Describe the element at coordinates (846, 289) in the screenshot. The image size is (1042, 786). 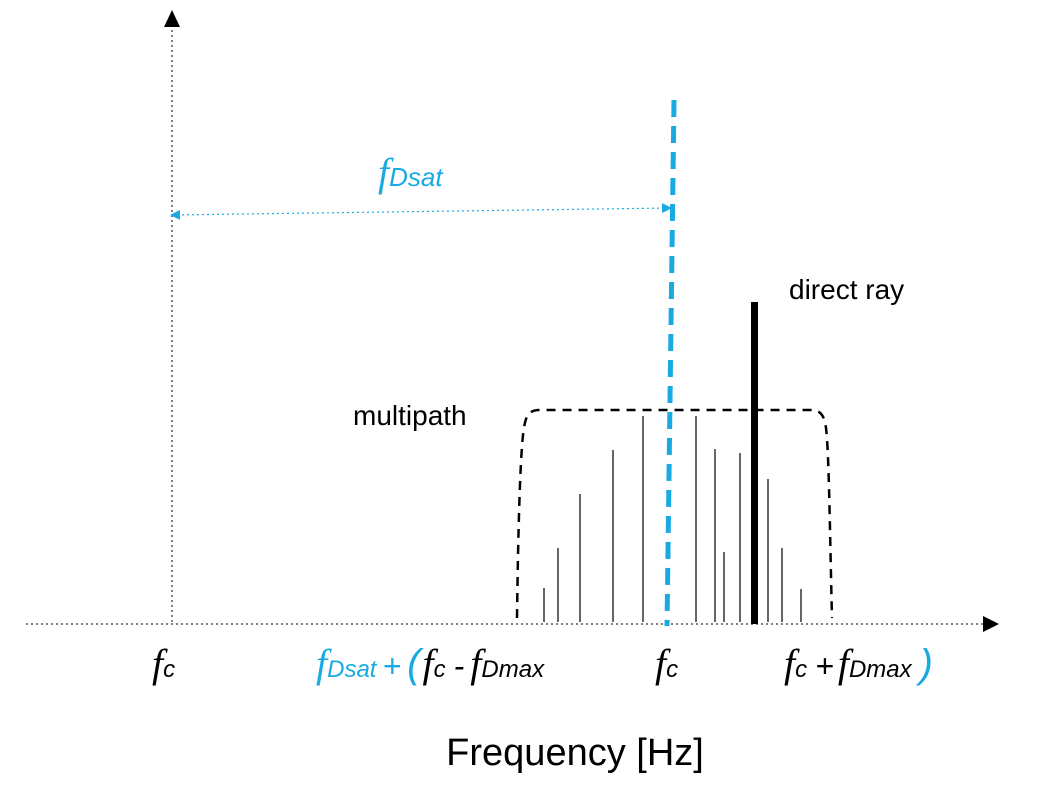
I see `direct-ray-label: direct ray` at that location.